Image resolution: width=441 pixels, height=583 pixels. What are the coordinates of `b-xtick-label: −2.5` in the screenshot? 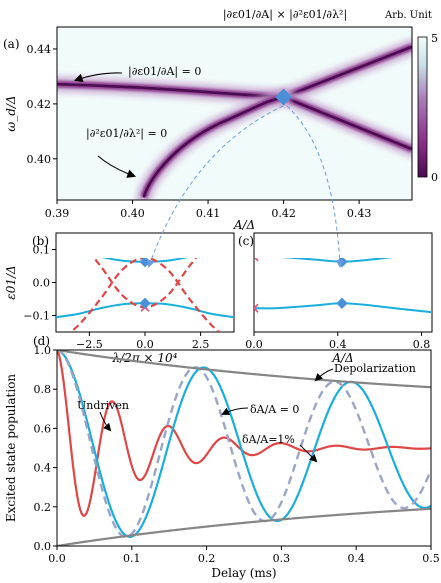 It's located at (89, 344).